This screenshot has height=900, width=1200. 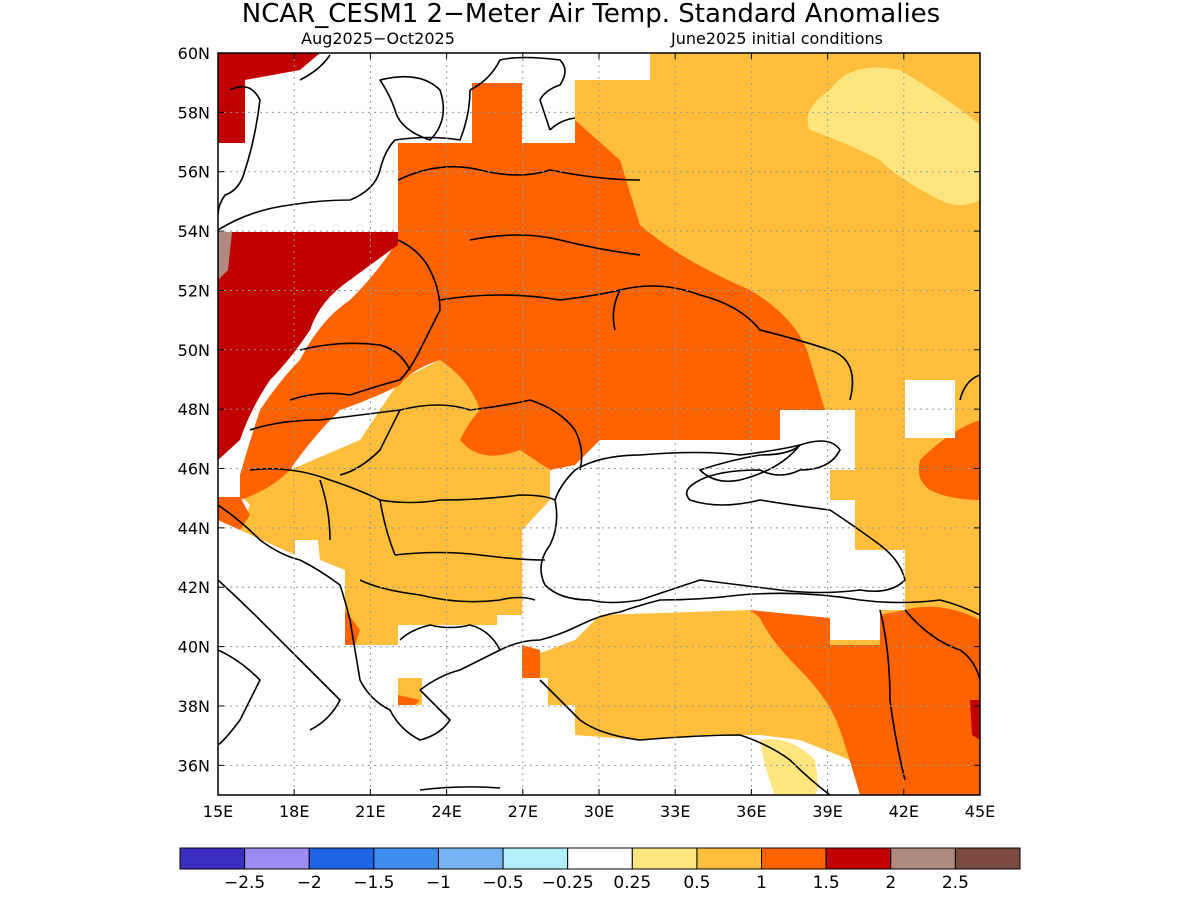 What do you see at coordinates (194, 112) in the screenshot?
I see `lat-tick-label: 58N` at bounding box center [194, 112].